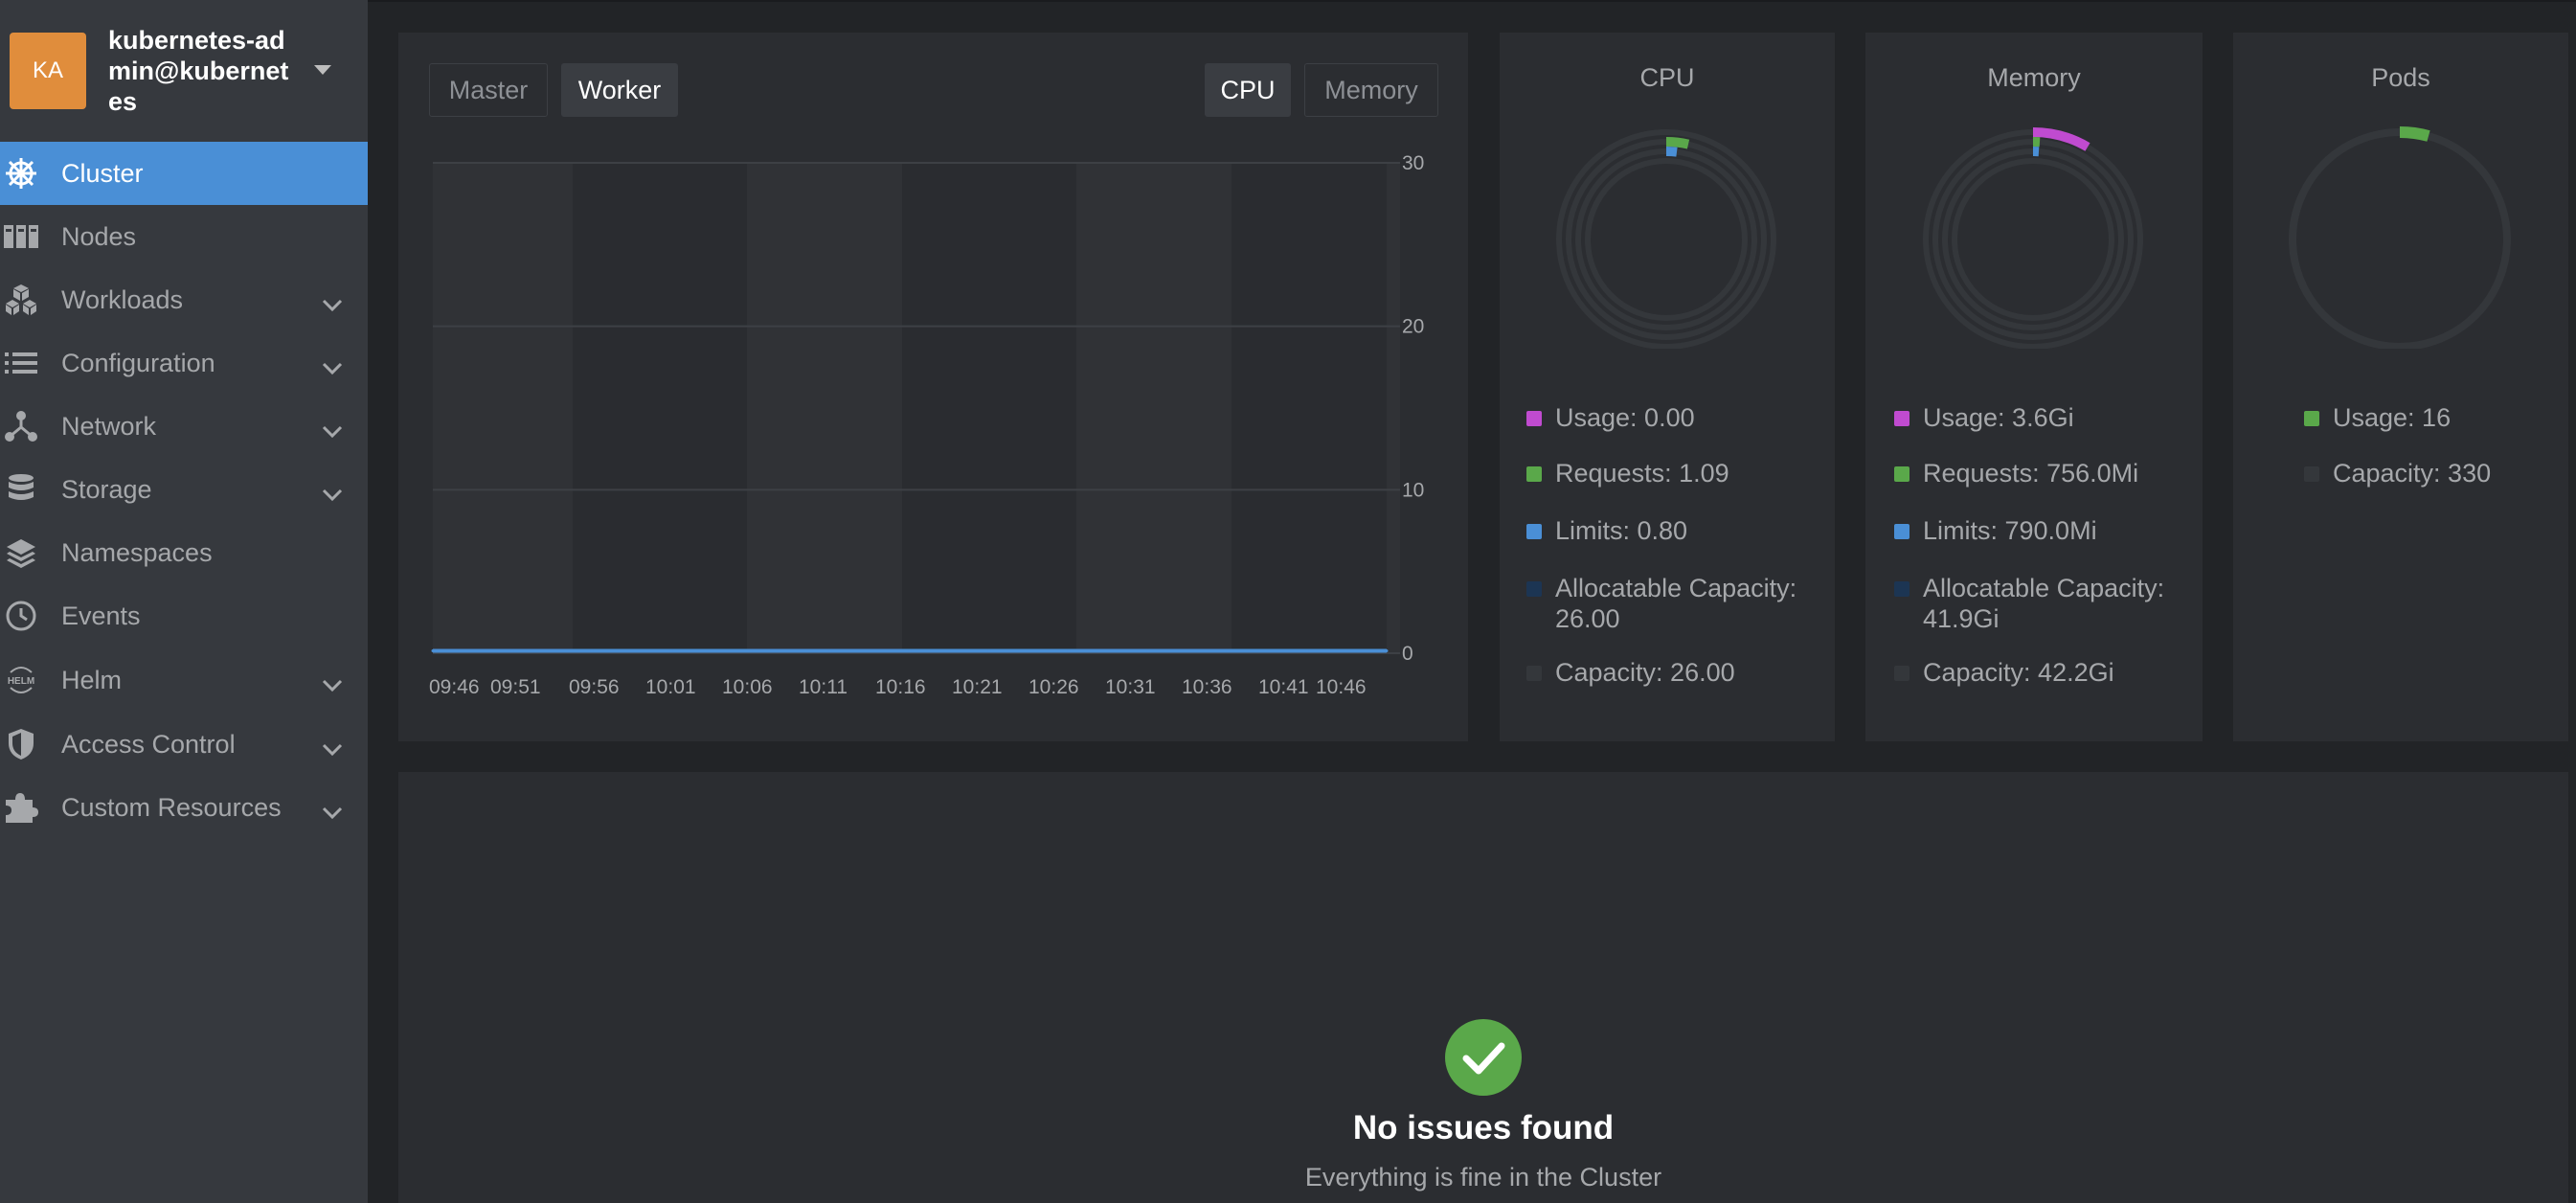 The image size is (2576, 1203). Describe the element at coordinates (2018, 672) in the screenshot. I see `legend-memory-capacity: Capacity: 42.2Gi` at that location.